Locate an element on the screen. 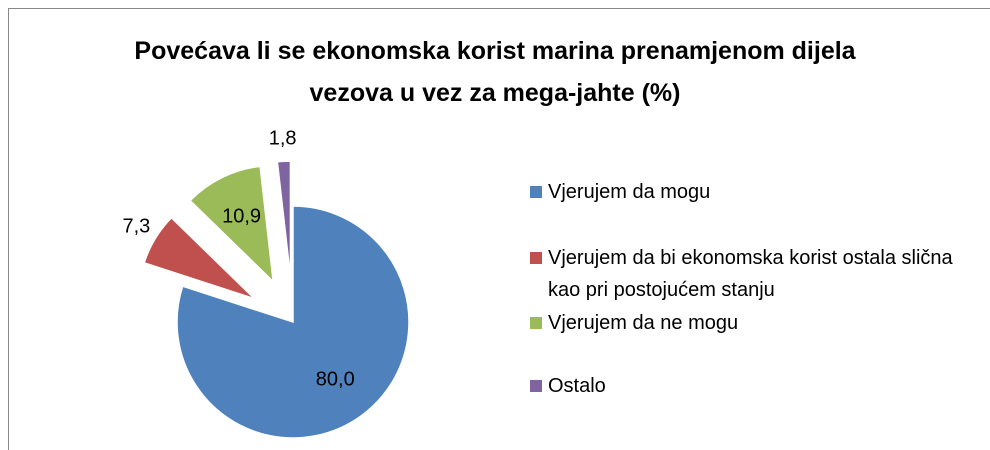 The image size is (990, 450). data-label: 7,3 is located at coordinates (136, 227).